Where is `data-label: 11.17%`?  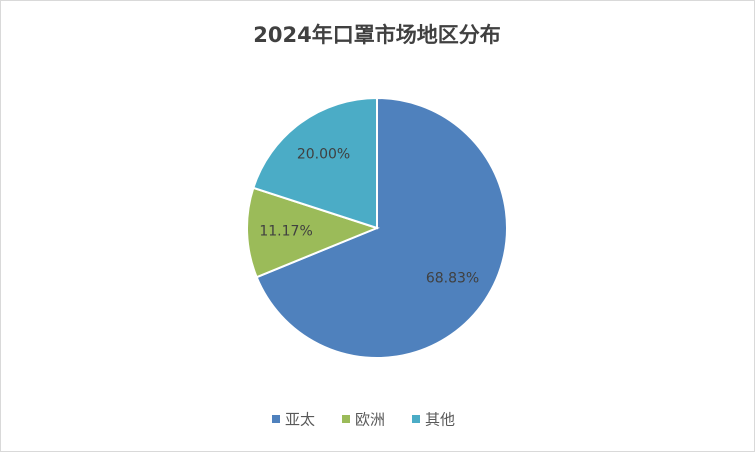
data-label: 11.17% is located at coordinates (285, 231).